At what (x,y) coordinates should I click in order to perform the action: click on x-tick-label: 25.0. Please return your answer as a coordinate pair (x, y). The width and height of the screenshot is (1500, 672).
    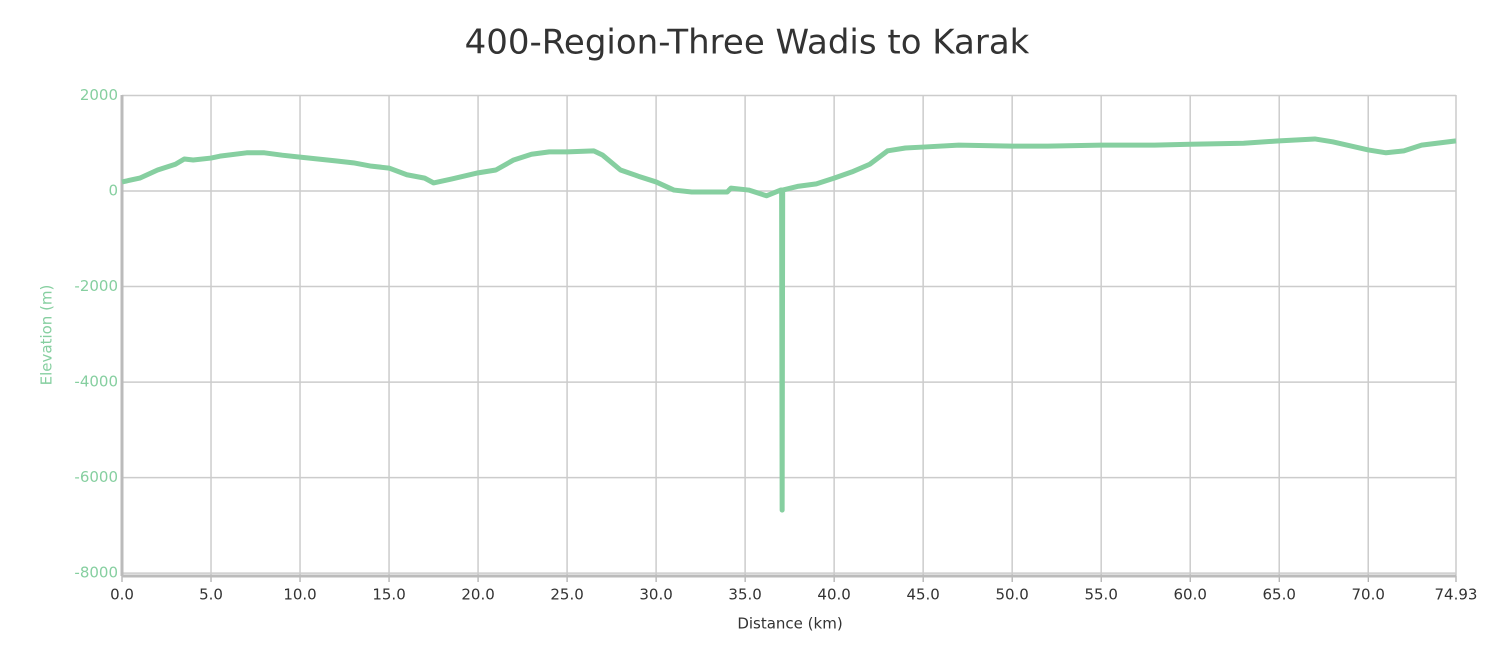
    Looking at the image, I should click on (566, 595).